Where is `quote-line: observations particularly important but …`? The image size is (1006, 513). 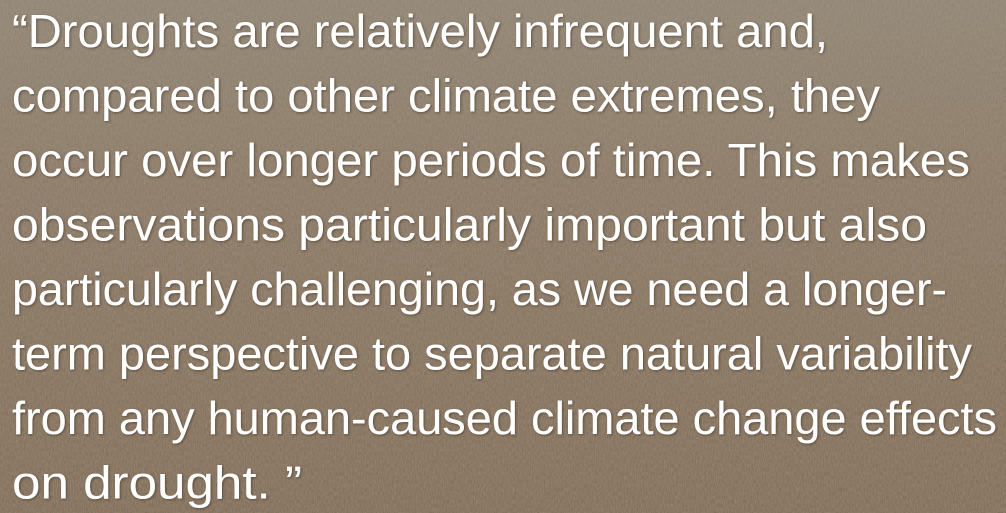 quote-line: observations particularly important but … is located at coordinates (469, 225).